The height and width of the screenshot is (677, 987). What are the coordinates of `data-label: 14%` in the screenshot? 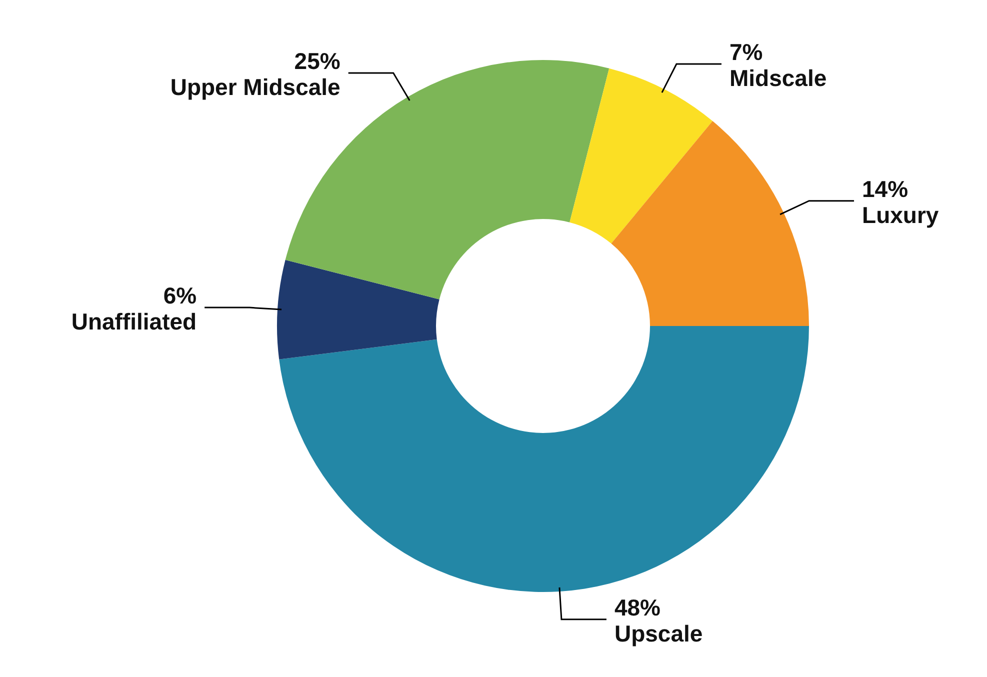 It's located at (885, 189).